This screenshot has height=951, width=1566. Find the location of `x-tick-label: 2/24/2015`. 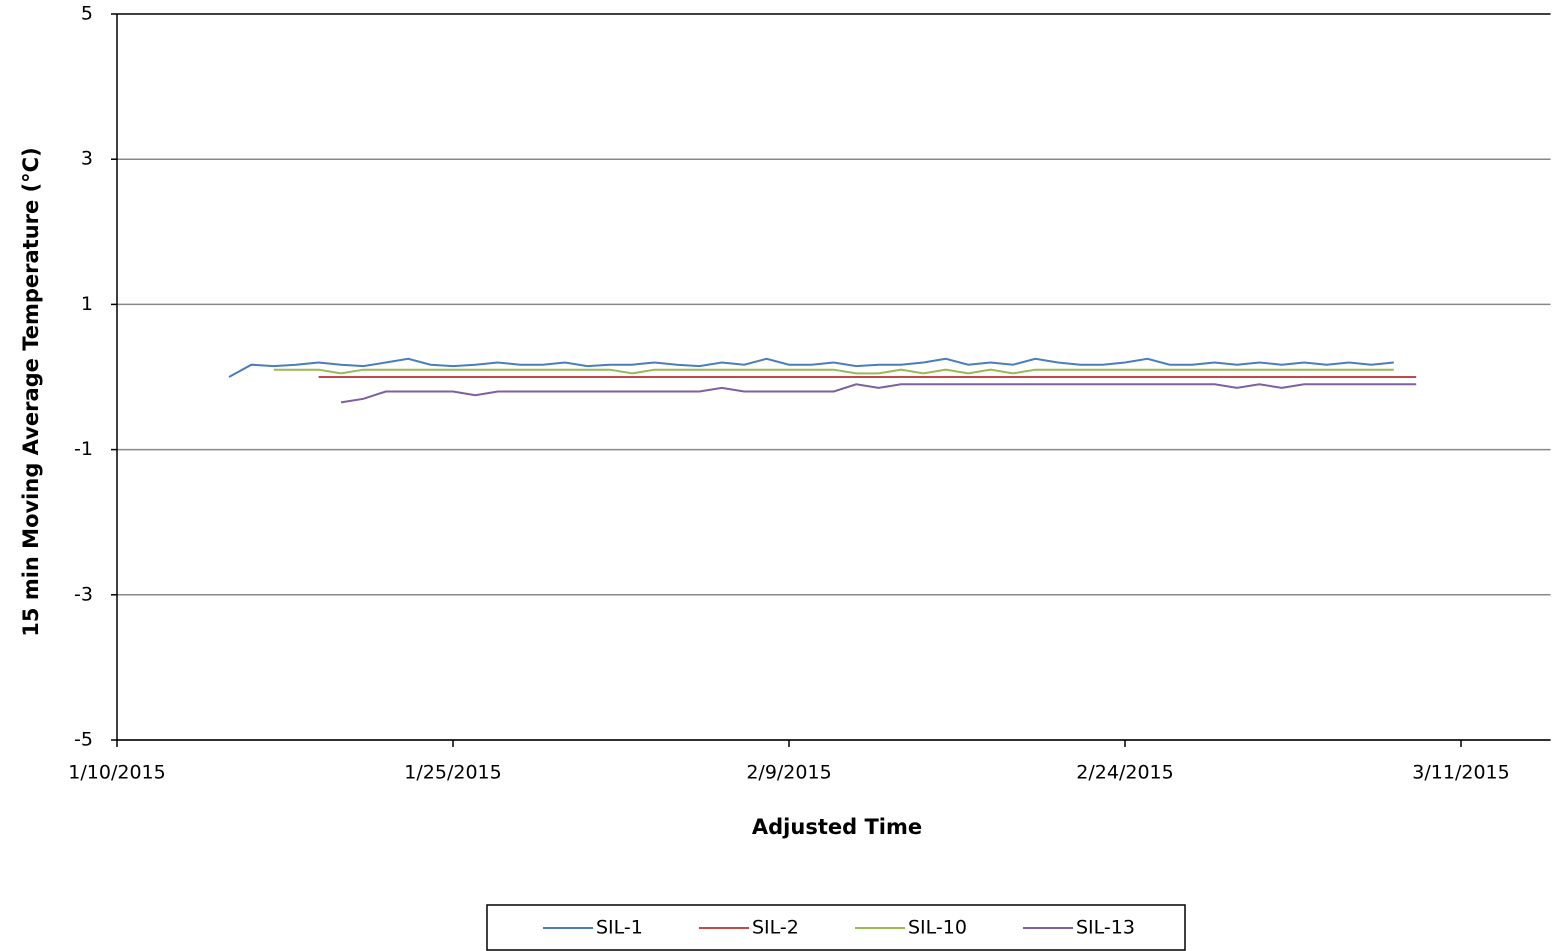

x-tick-label: 2/24/2015 is located at coordinates (1124, 773).